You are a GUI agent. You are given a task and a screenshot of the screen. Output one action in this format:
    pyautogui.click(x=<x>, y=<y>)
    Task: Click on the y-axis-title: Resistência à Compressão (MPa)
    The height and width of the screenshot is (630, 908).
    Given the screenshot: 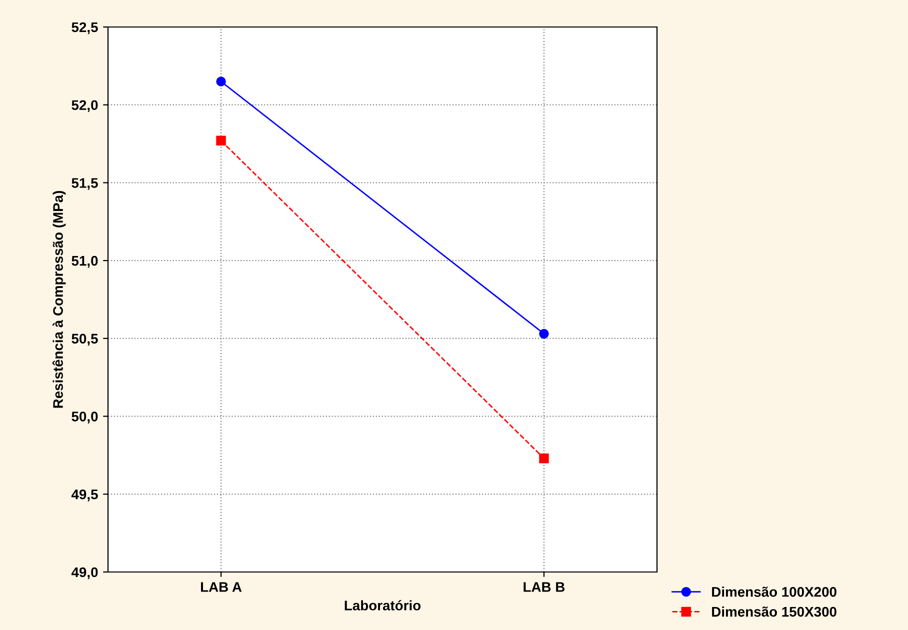 What is the action you would take?
    pyautogui.click(x=59, y=299)
    